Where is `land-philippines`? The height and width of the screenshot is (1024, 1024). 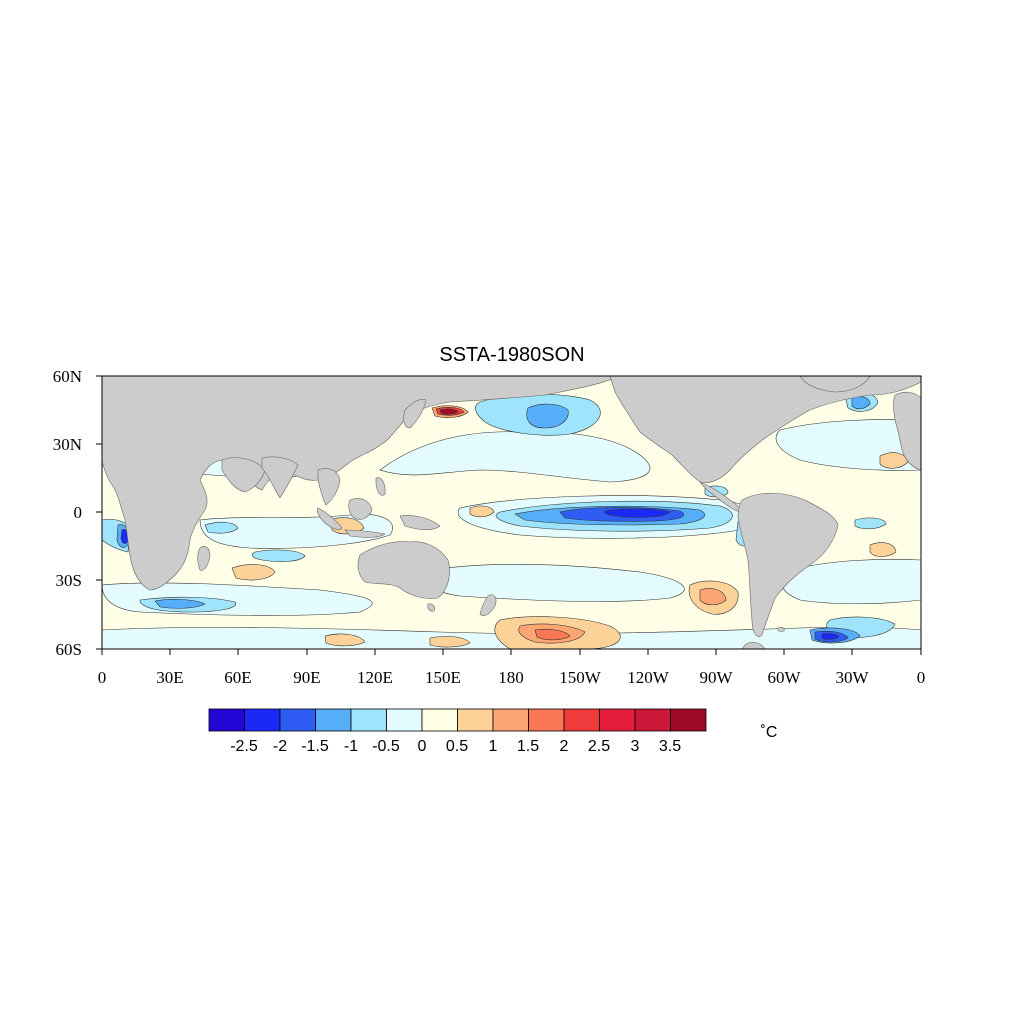 land-philippines is located at coordinates (380, 486).